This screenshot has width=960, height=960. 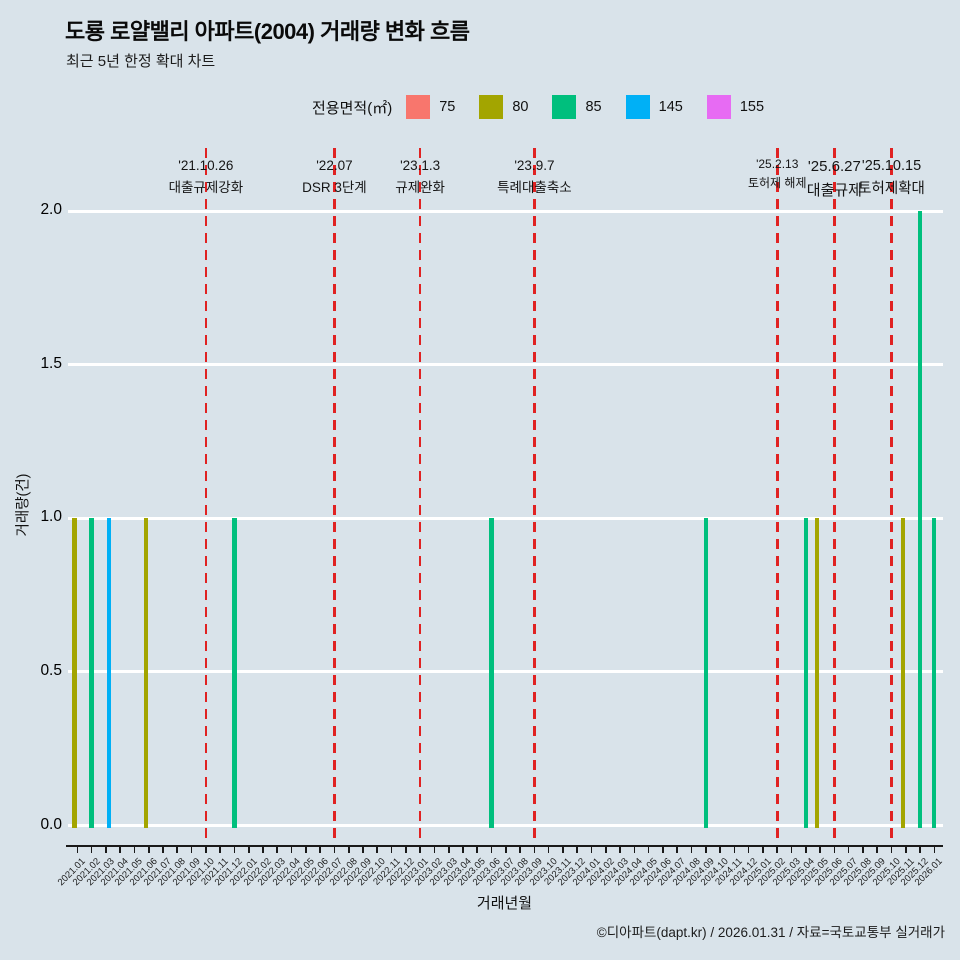 What do you see at coordinates (891, 189) in the screenshot?
I see `event-label: 토허제확대` at bounding box center [891, 189].